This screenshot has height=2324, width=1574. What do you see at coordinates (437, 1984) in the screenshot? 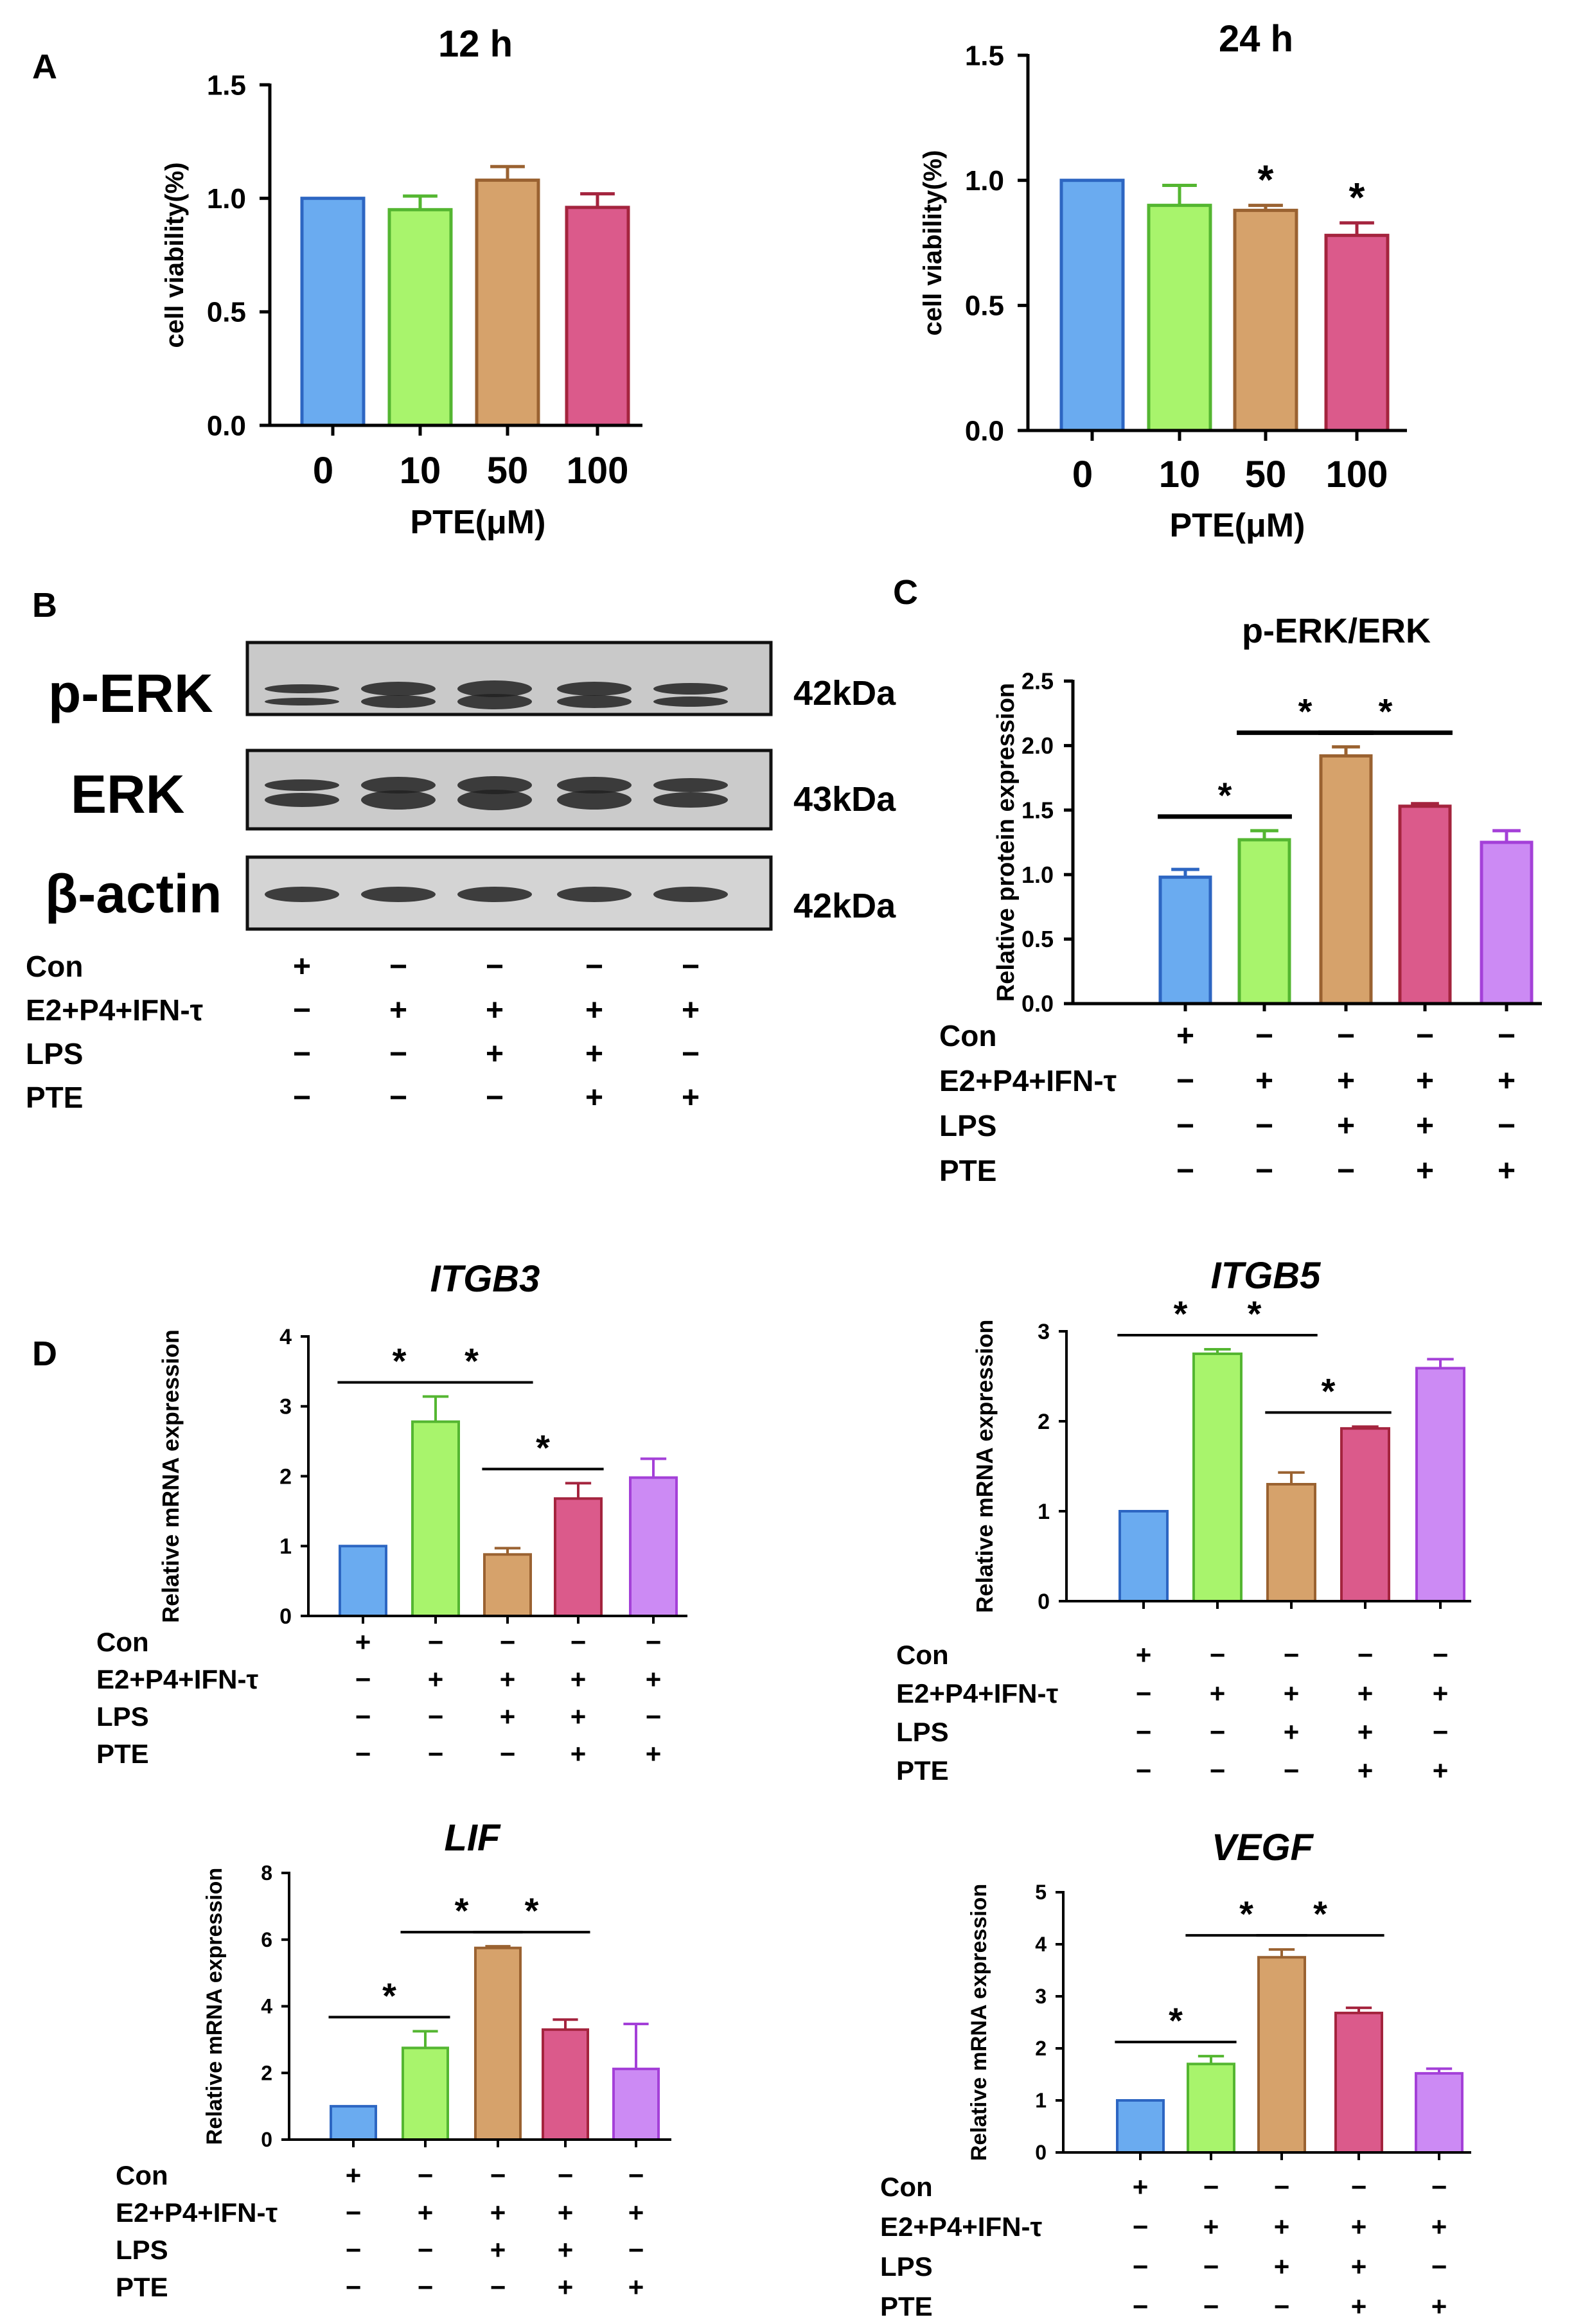
I see `chart-lif: LIF Relative mRNA expression 0 2 4 6 8 * * *` at bounding box center [437, 1984].